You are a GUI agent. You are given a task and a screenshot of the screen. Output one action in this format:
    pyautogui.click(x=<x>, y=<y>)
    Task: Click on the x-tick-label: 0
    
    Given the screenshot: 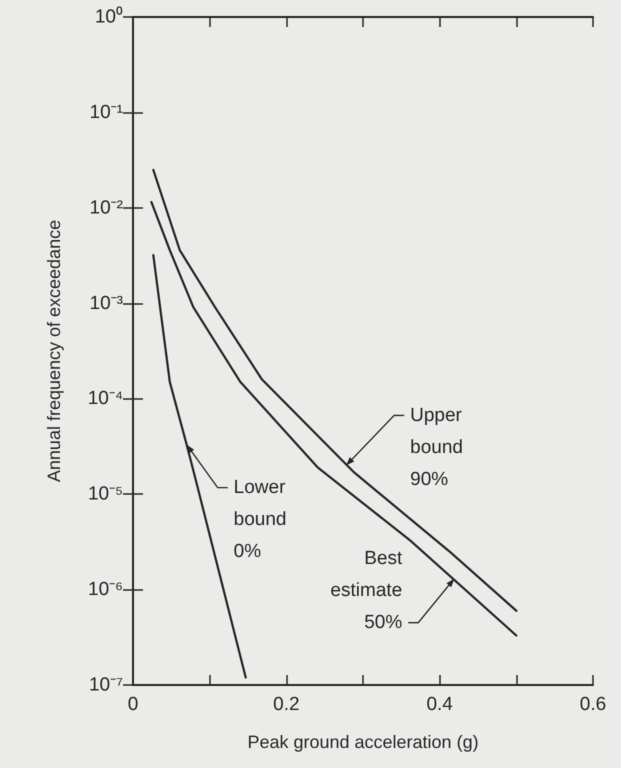 What is the action you would take?
    pyautogui.click(x=133, y=704)
    